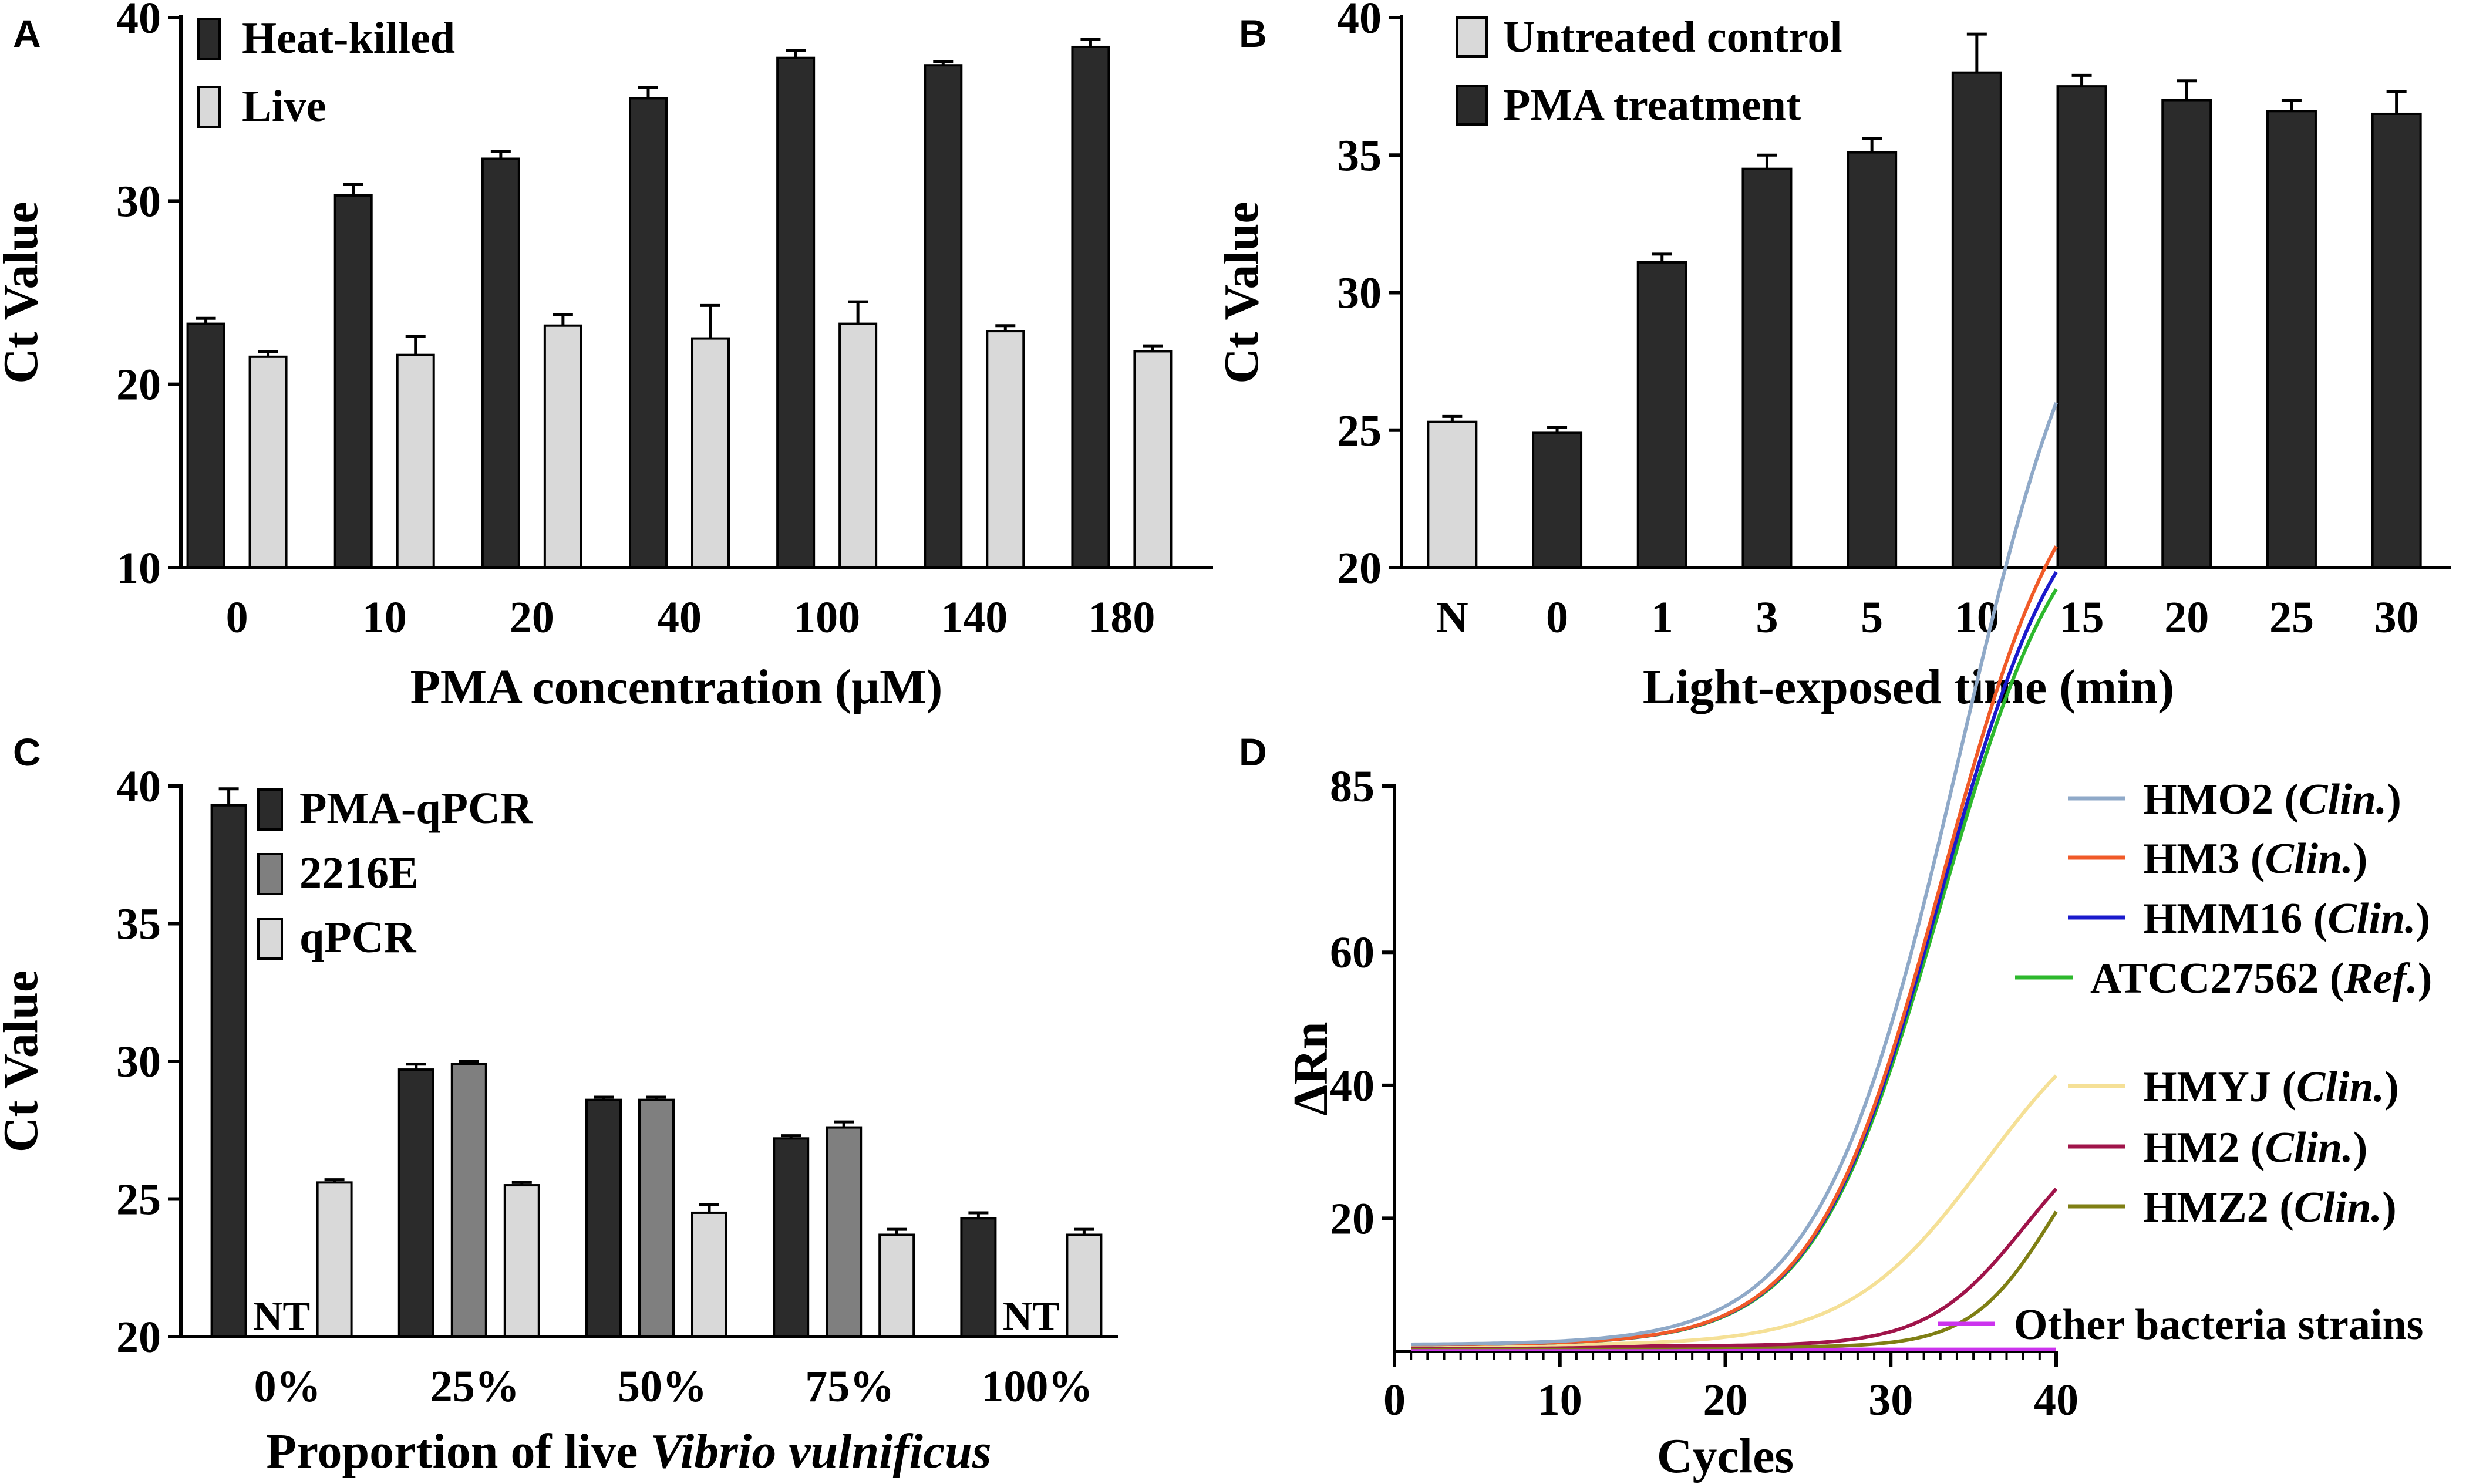 The height and width of the screenshot is (1484, 2466). What do you see at coordinates (2208, 799) in the screenshot?
I see `legend-name: HMO2` at bounding box center [2208, 799].